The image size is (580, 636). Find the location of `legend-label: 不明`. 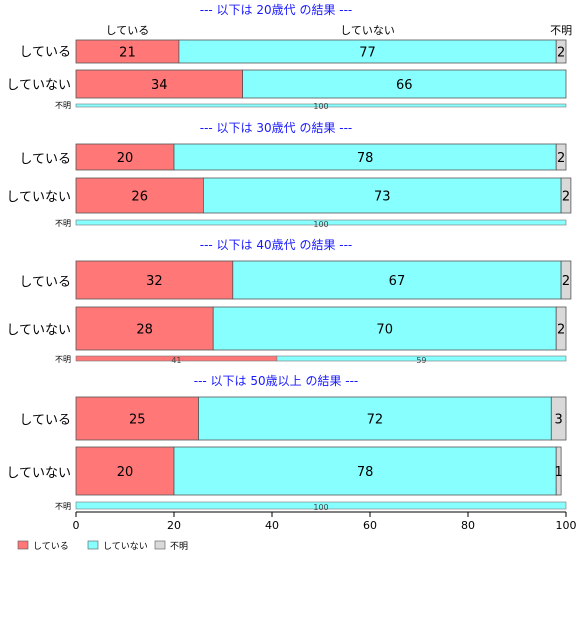

legend-label: 不明 is located at coordinates (179, 546).